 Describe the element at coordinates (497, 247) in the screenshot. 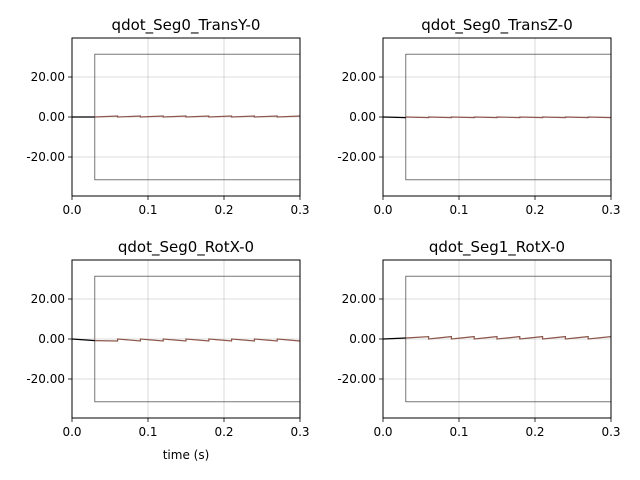

I see `chart-title: qdot_Seg1_RotX-0` at that location.